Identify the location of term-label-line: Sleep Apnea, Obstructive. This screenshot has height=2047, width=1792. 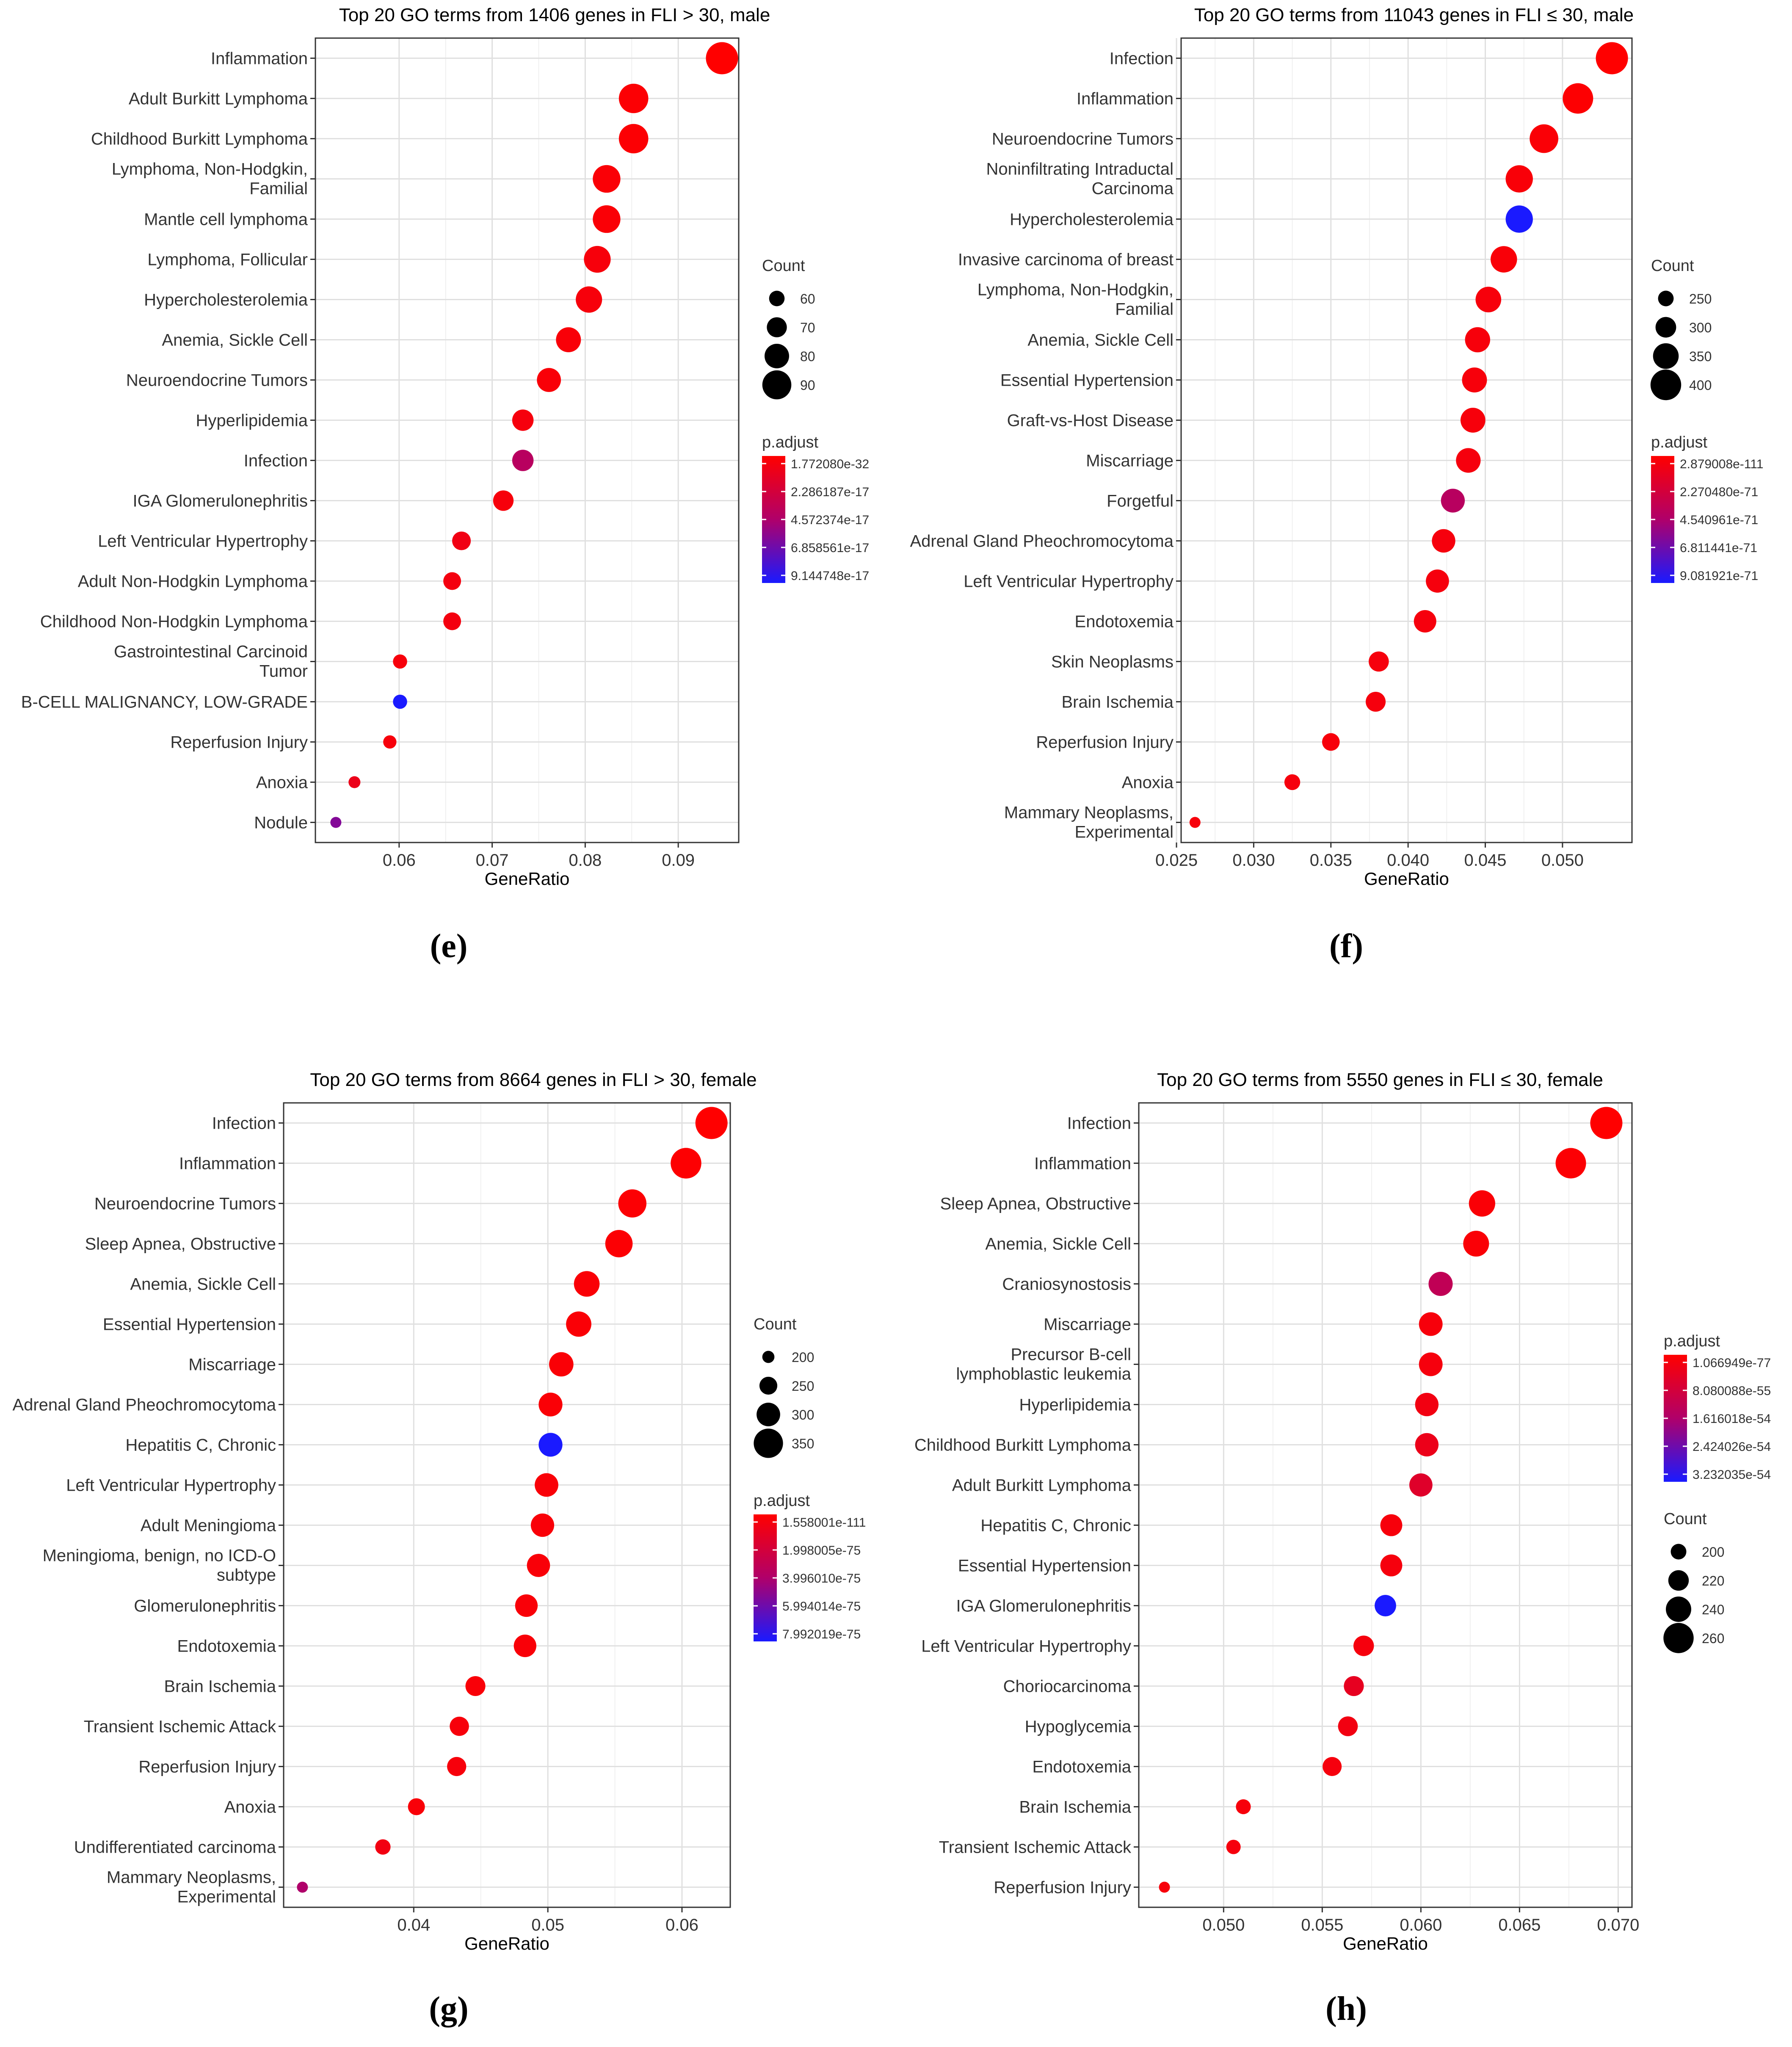
(1035, 1204).